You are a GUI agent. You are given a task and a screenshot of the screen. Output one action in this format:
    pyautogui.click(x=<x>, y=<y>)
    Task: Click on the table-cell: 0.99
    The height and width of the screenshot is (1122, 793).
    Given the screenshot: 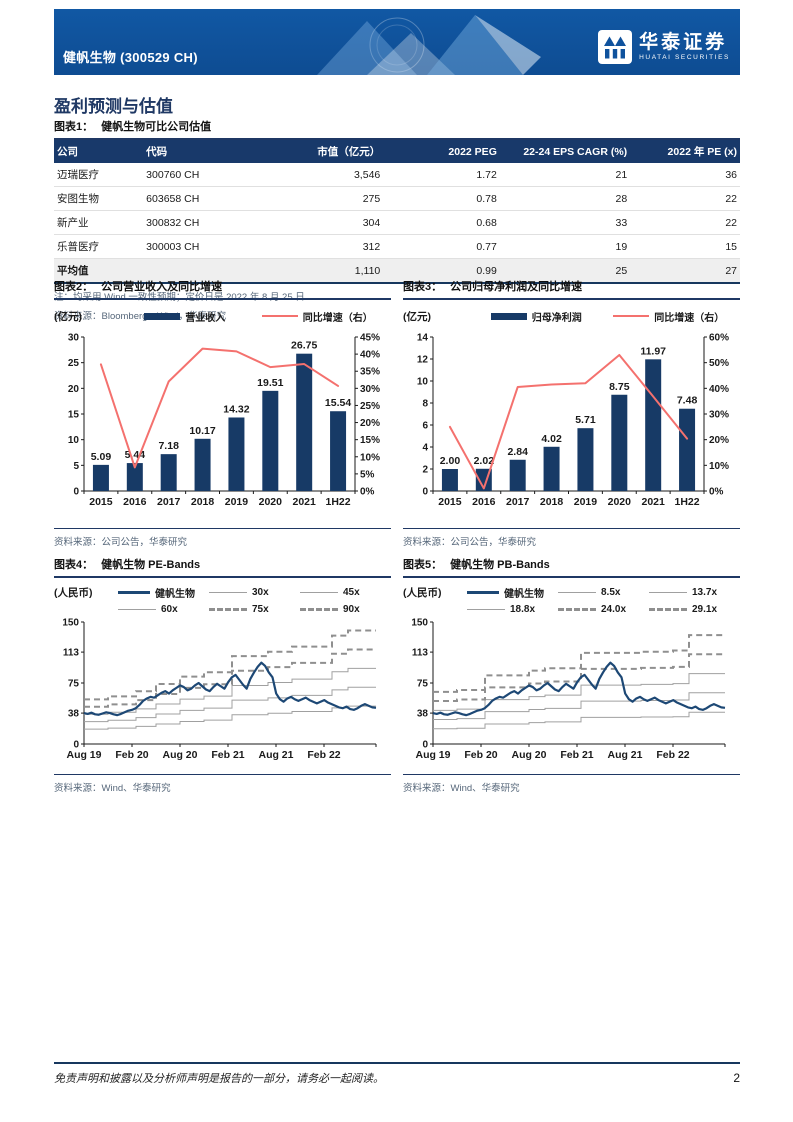 What is the action you would take?
    pyautogui.click(x=441, y=271)
    